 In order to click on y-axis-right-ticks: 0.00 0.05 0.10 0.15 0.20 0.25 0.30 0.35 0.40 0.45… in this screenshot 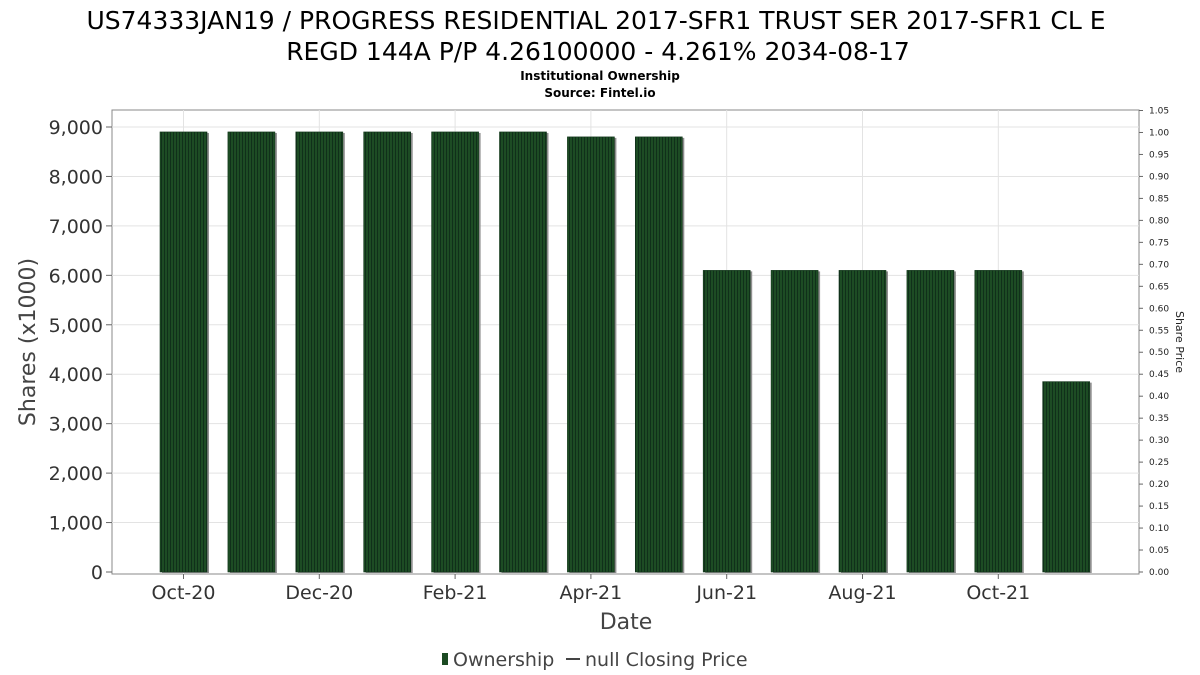, I will do `click(1154, 342)`.